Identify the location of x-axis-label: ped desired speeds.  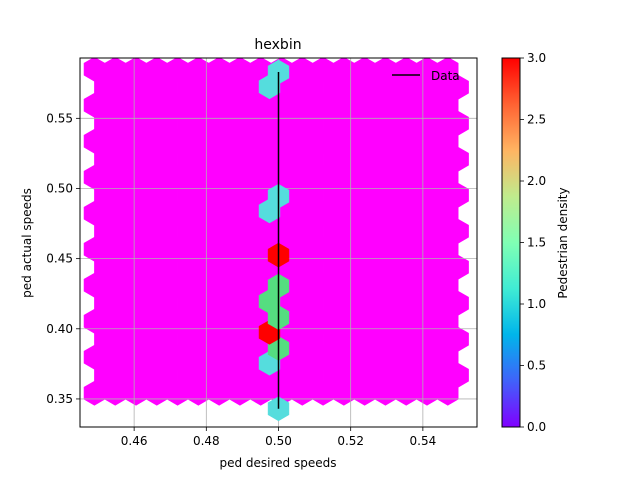
(277, 463).